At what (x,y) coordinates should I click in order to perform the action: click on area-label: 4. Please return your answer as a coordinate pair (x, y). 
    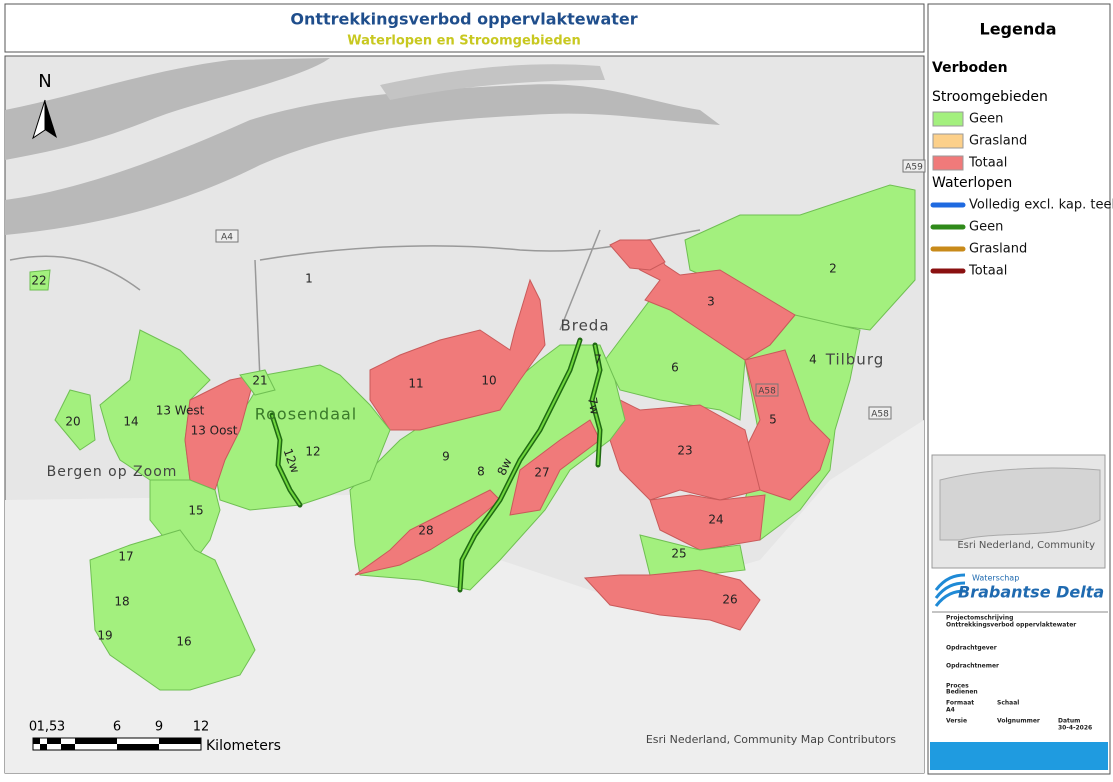
    Looking at the image, I should click on (813, 360).